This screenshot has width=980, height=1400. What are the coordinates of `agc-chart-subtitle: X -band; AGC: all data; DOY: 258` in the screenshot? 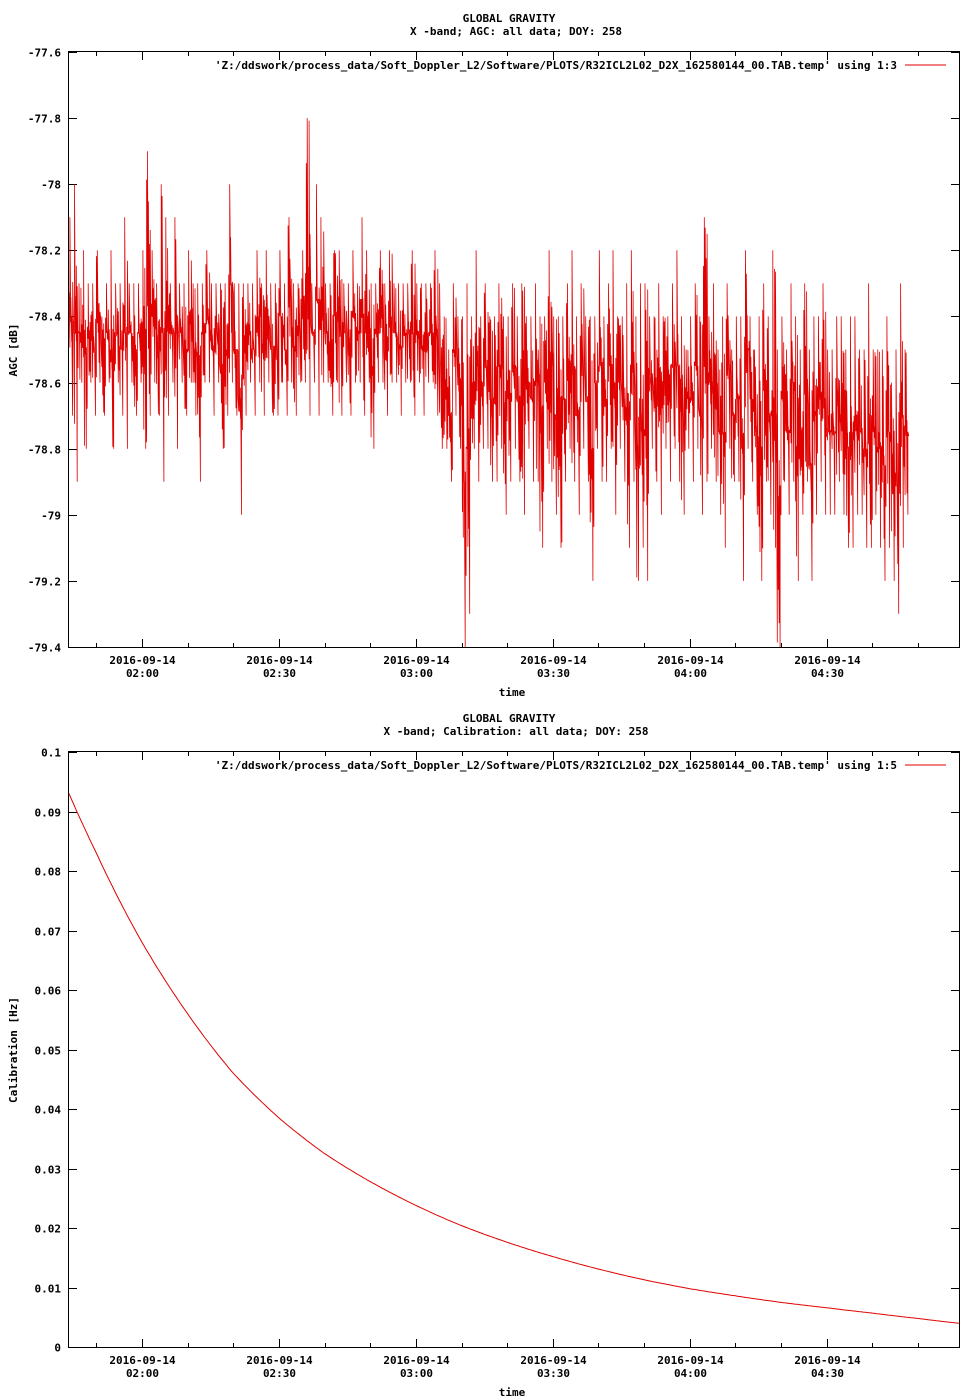 It's located at (516, 31).